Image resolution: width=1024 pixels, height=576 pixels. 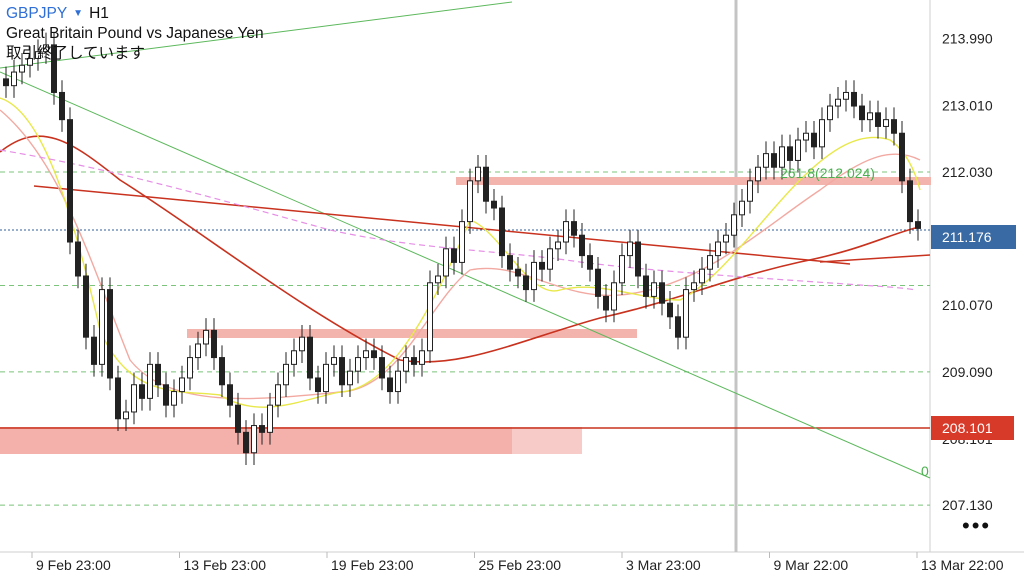 I want to click on fib-zone, so click(x=693, y=181).